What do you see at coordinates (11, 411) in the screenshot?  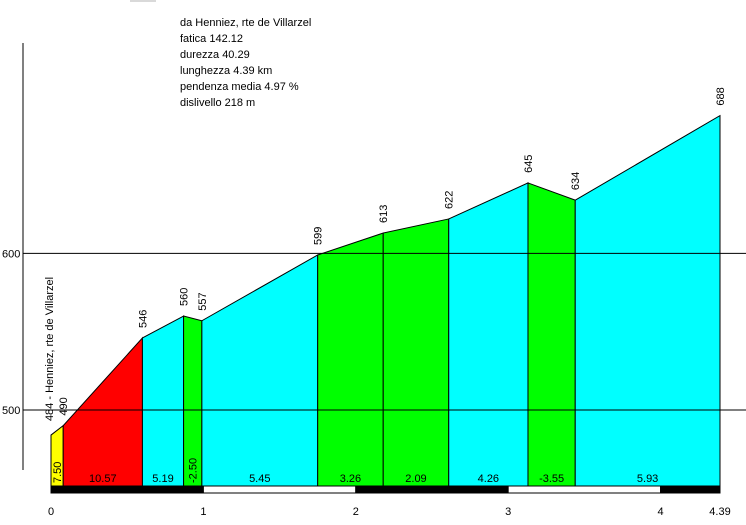 I see `y-tick-label: 500` at bounding box center [11, 411].